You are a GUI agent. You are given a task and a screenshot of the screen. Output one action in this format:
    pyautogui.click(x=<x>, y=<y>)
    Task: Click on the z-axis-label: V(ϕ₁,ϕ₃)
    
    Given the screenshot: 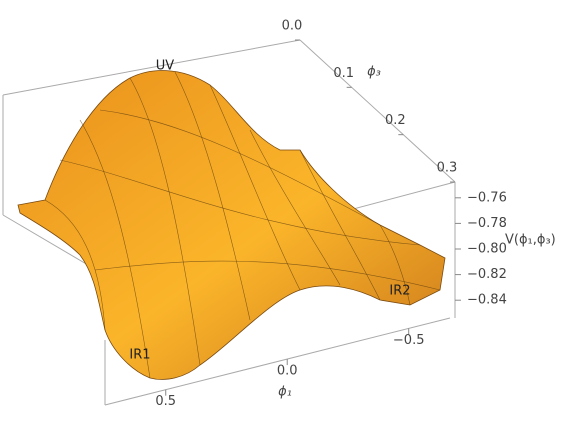 What is the action you would take?
    pyautogui.click(x=530, y=240)
    